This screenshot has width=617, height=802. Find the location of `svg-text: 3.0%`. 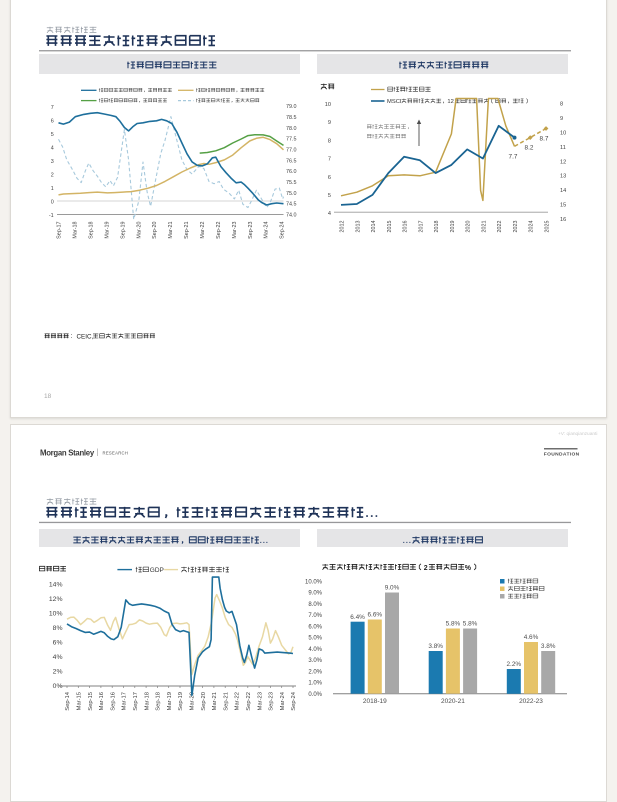

svg-text: 3.0% is located at coordinates (315, 661).